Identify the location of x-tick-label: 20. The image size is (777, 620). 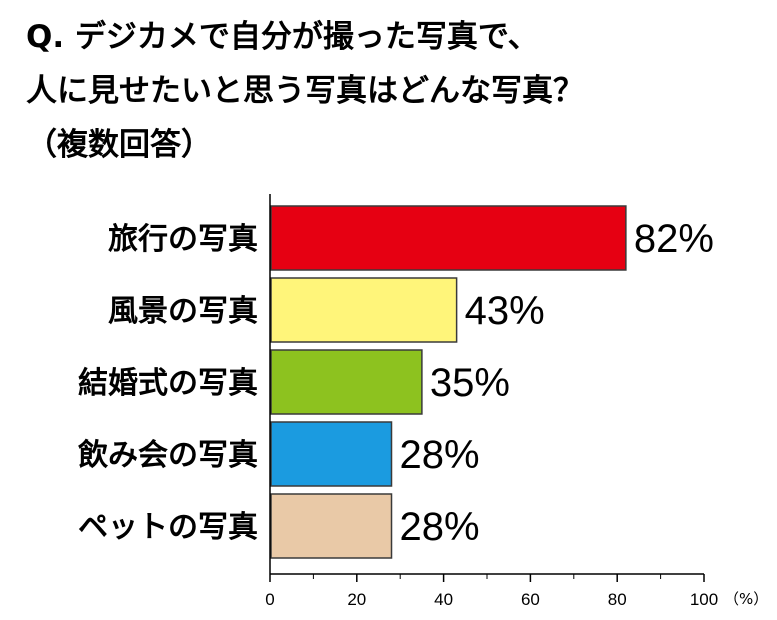
(356, 599).